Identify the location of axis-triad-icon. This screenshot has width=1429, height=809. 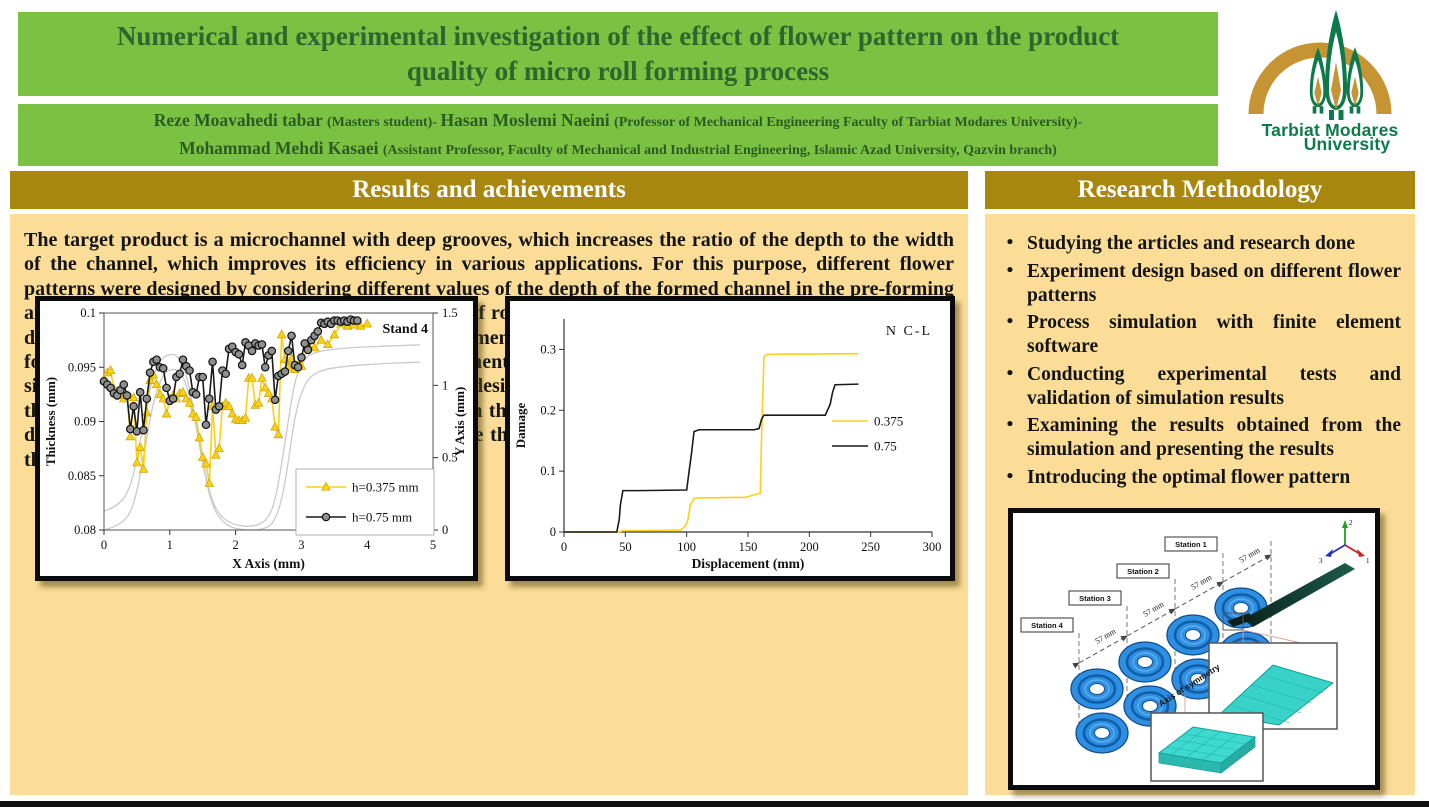
(1345, 538).